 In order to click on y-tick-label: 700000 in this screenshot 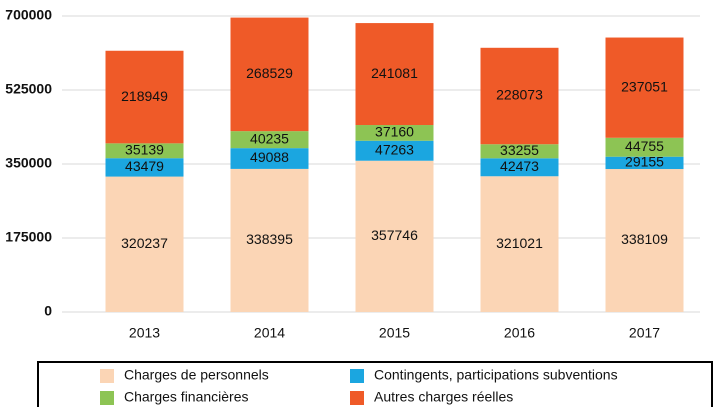, I will do `click(28, 15)`.